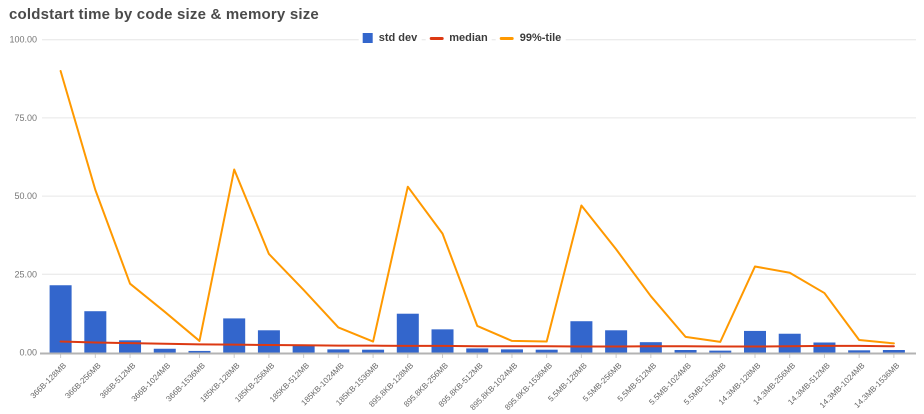  I want to click on legend-item-median: median, so click(458, 38).